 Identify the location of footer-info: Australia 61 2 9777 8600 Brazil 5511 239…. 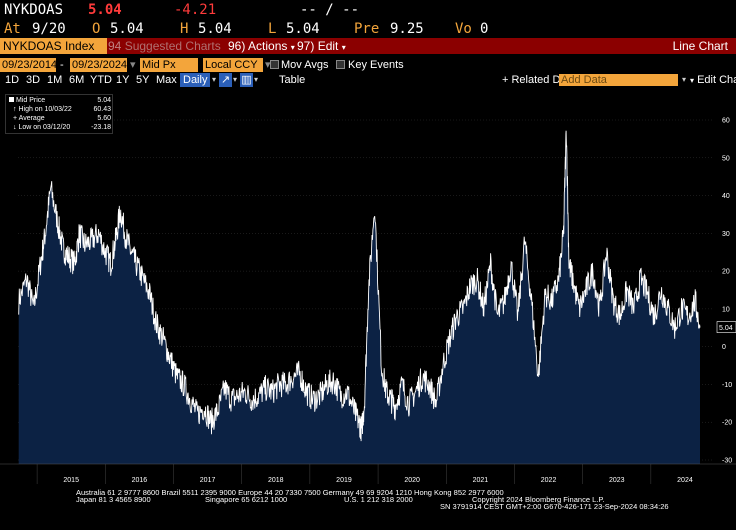
(368, 509).